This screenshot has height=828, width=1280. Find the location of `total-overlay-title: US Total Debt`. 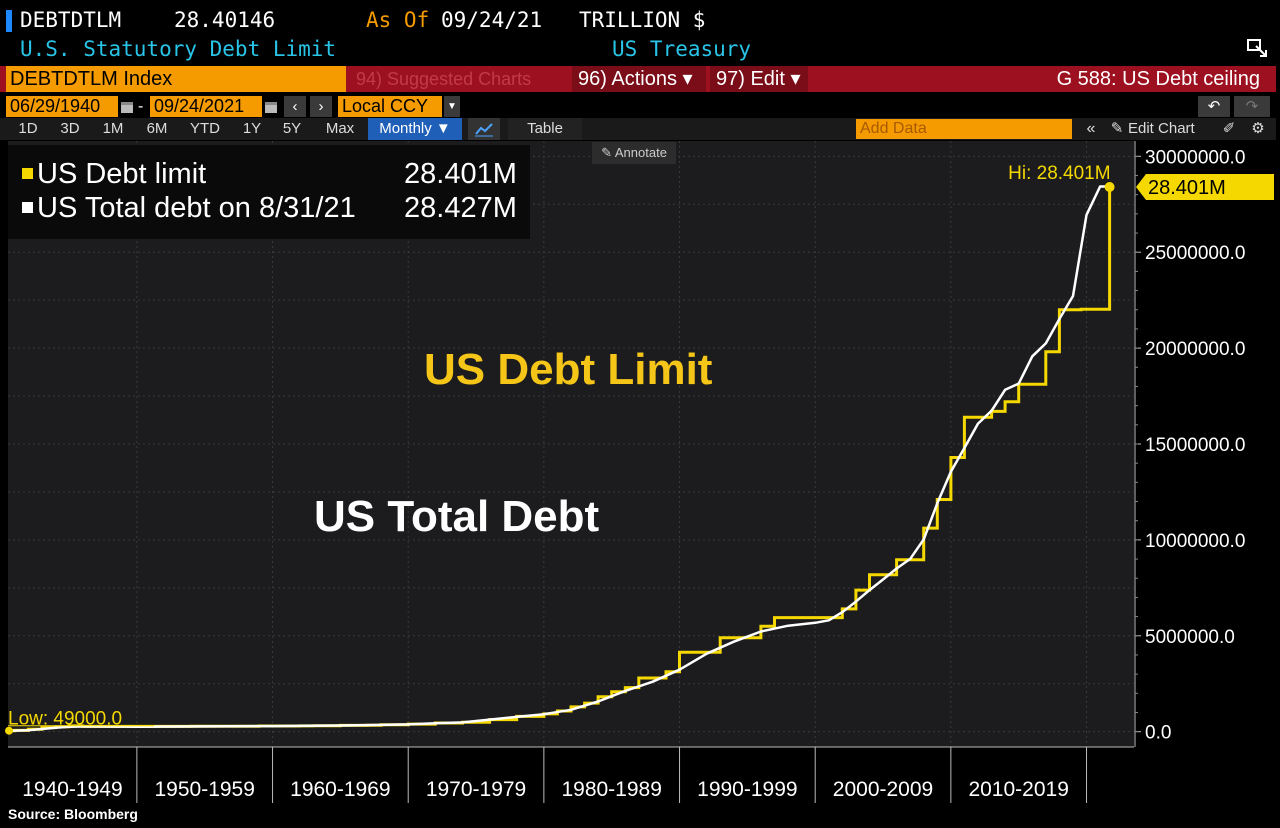

total-overlay-title: US Total Debt is located at coordinates (457, 516).